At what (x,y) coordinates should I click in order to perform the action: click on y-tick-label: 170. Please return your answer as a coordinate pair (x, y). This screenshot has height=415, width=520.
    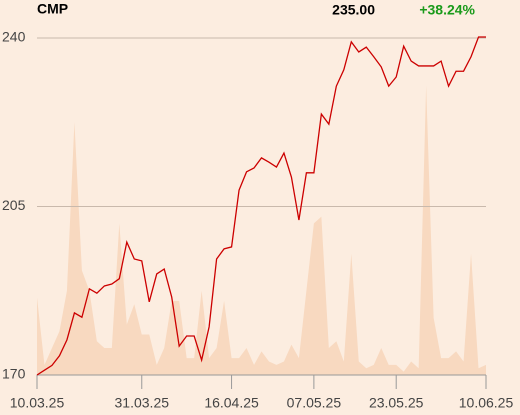
    Looking at the image, I should click on (14, 374).